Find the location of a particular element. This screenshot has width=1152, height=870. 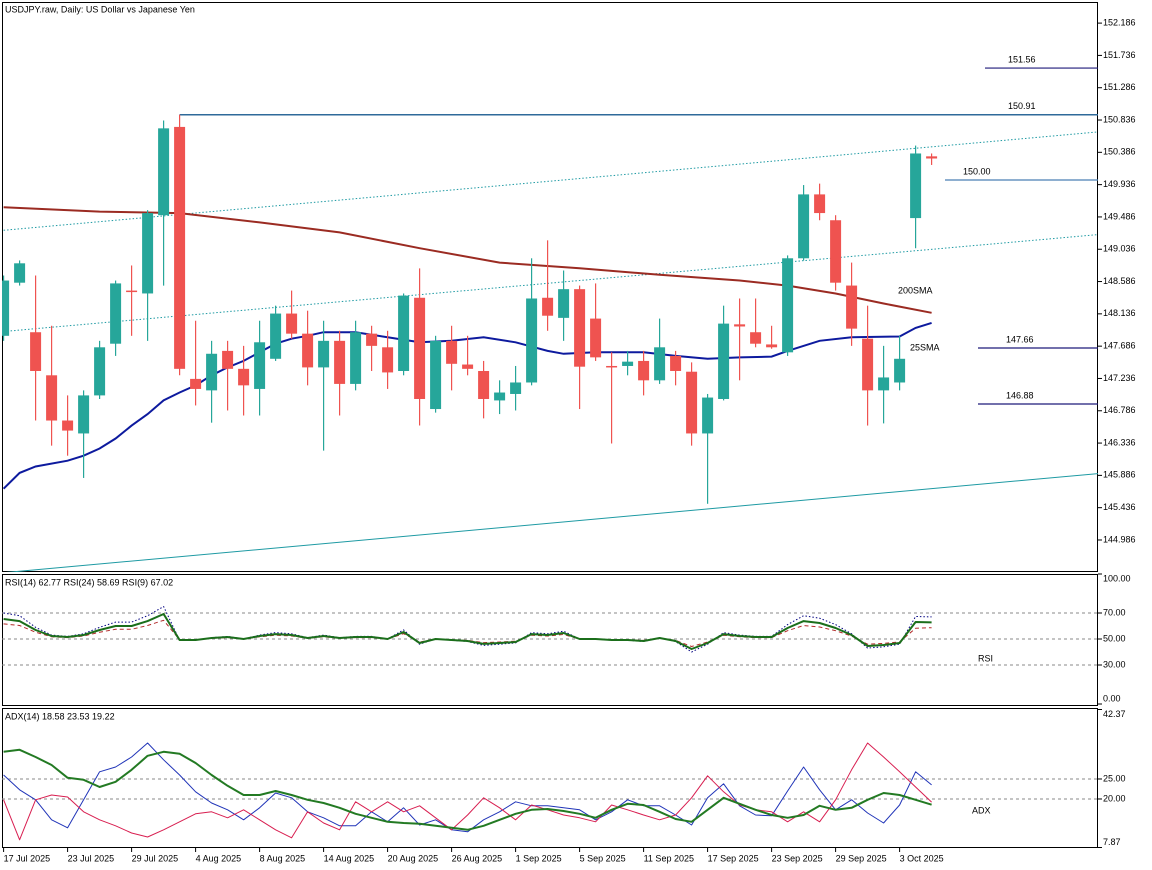

y-tick-label: 0.00 is located at coordinates (1112, 698).